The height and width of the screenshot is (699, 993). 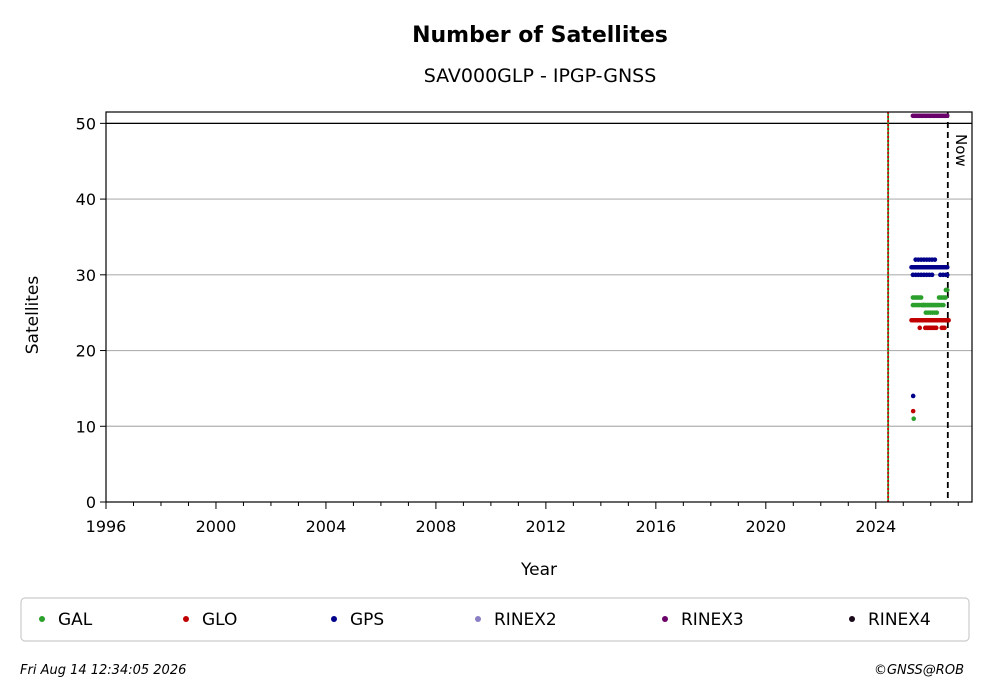 What do you see at coordinates (436, 526) in the screenshot?
I see `x-tick-label: 2008` at bounding box center [436, 526].